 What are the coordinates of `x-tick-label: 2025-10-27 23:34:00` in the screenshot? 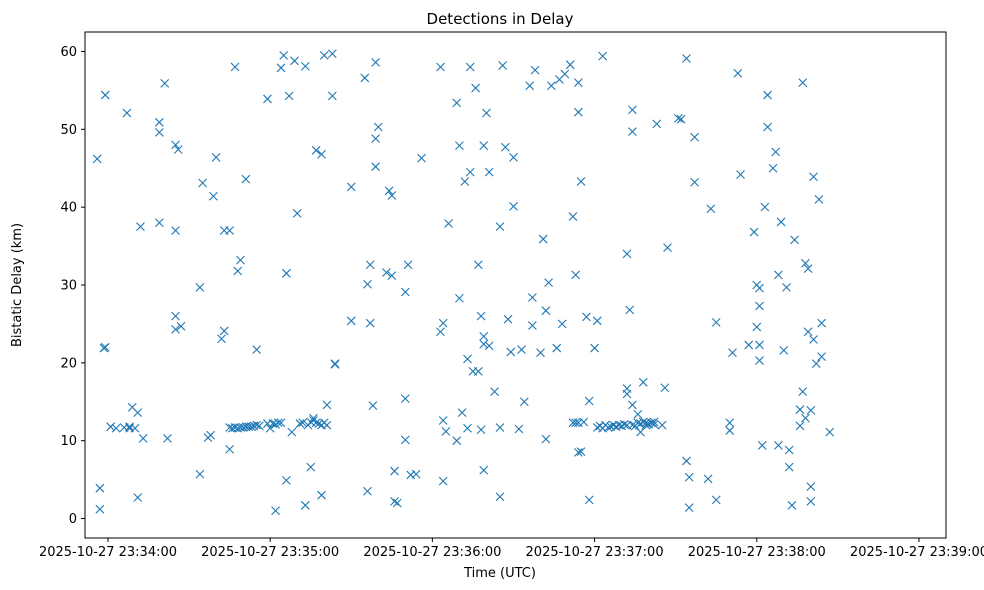 It's located at (108, 552).